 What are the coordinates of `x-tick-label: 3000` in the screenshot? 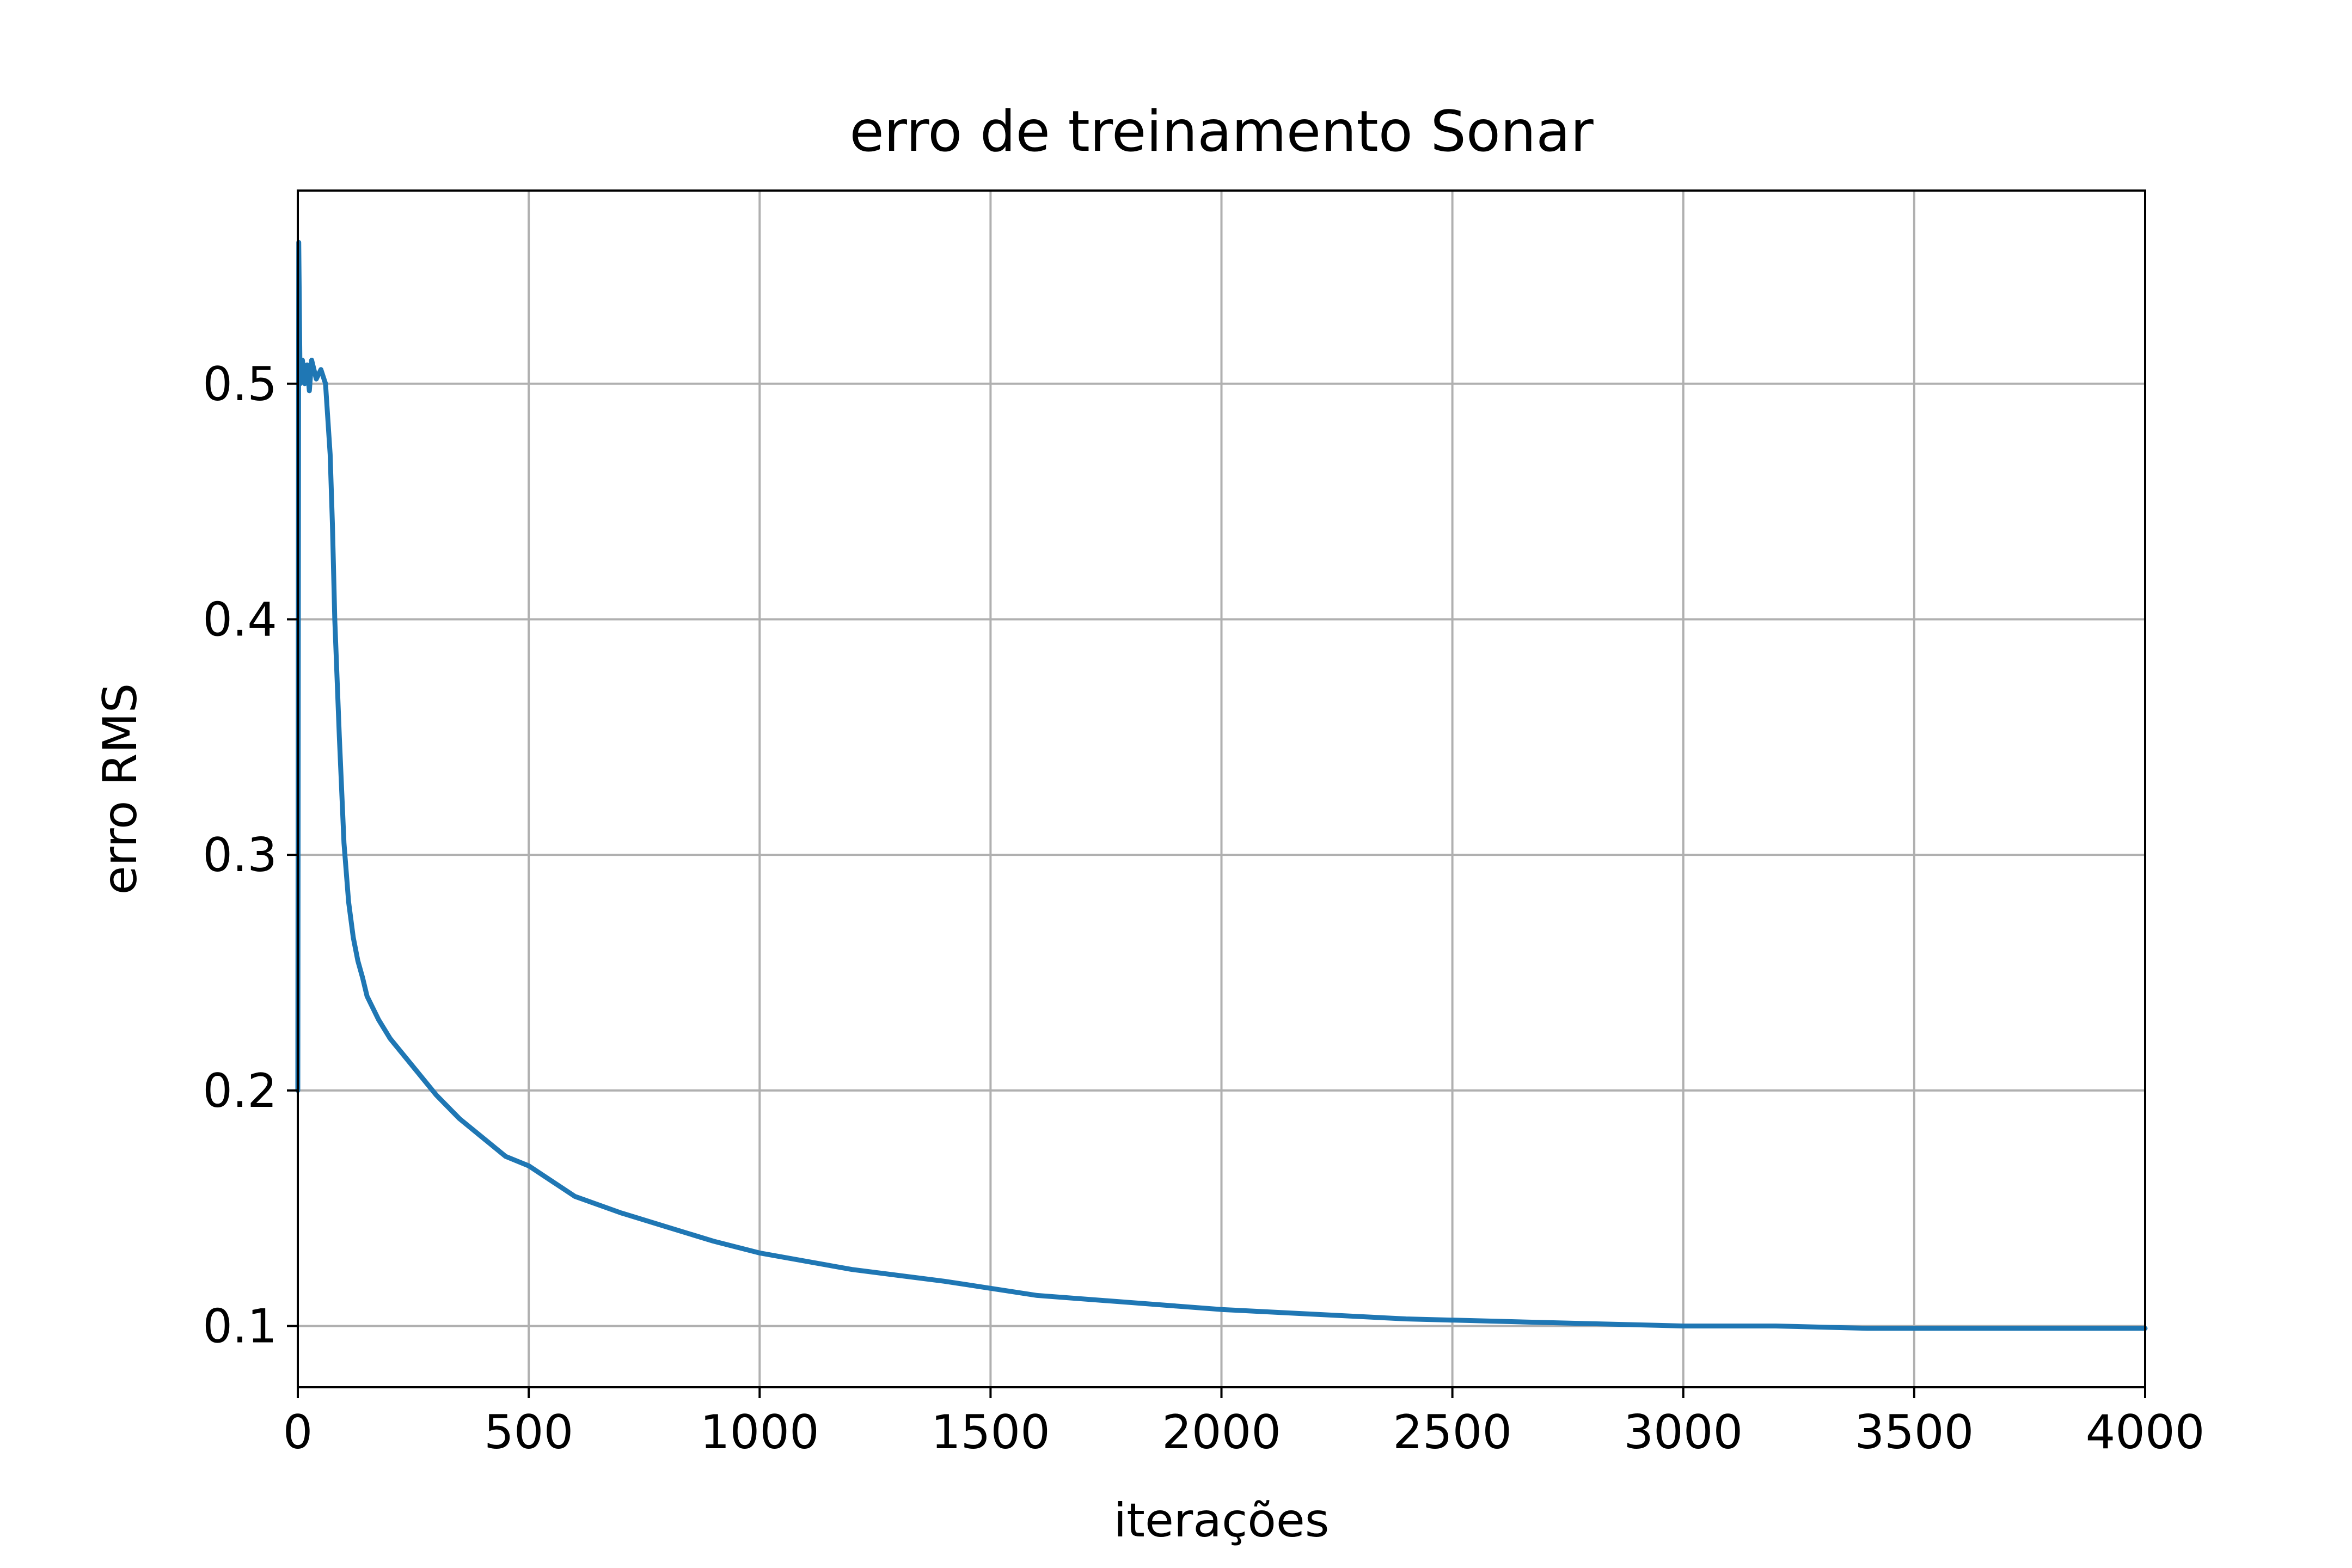 It's located at (1683, 1432).